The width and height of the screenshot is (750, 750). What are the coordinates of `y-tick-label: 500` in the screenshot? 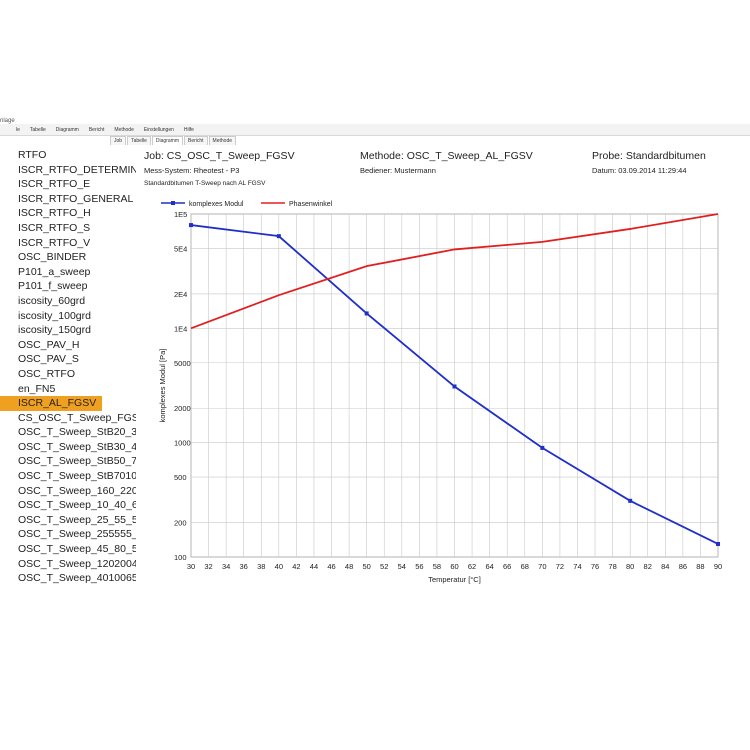 It's located at (180, 477).